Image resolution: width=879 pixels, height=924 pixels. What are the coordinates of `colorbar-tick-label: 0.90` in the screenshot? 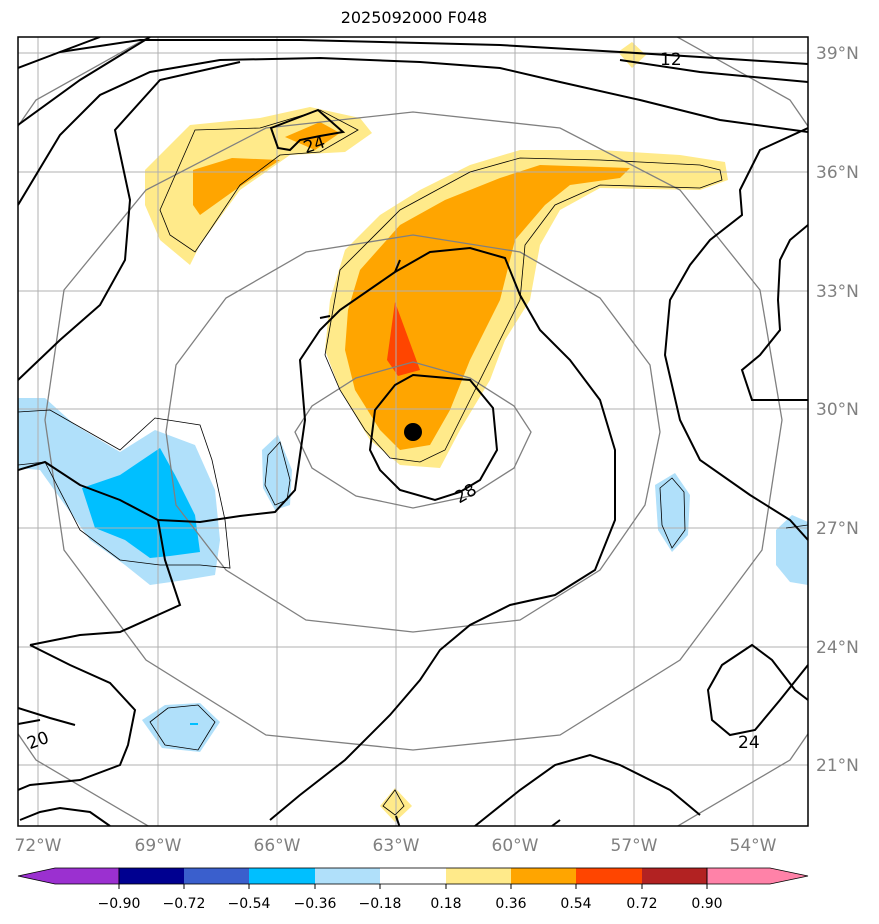 It's located at (706, 904).